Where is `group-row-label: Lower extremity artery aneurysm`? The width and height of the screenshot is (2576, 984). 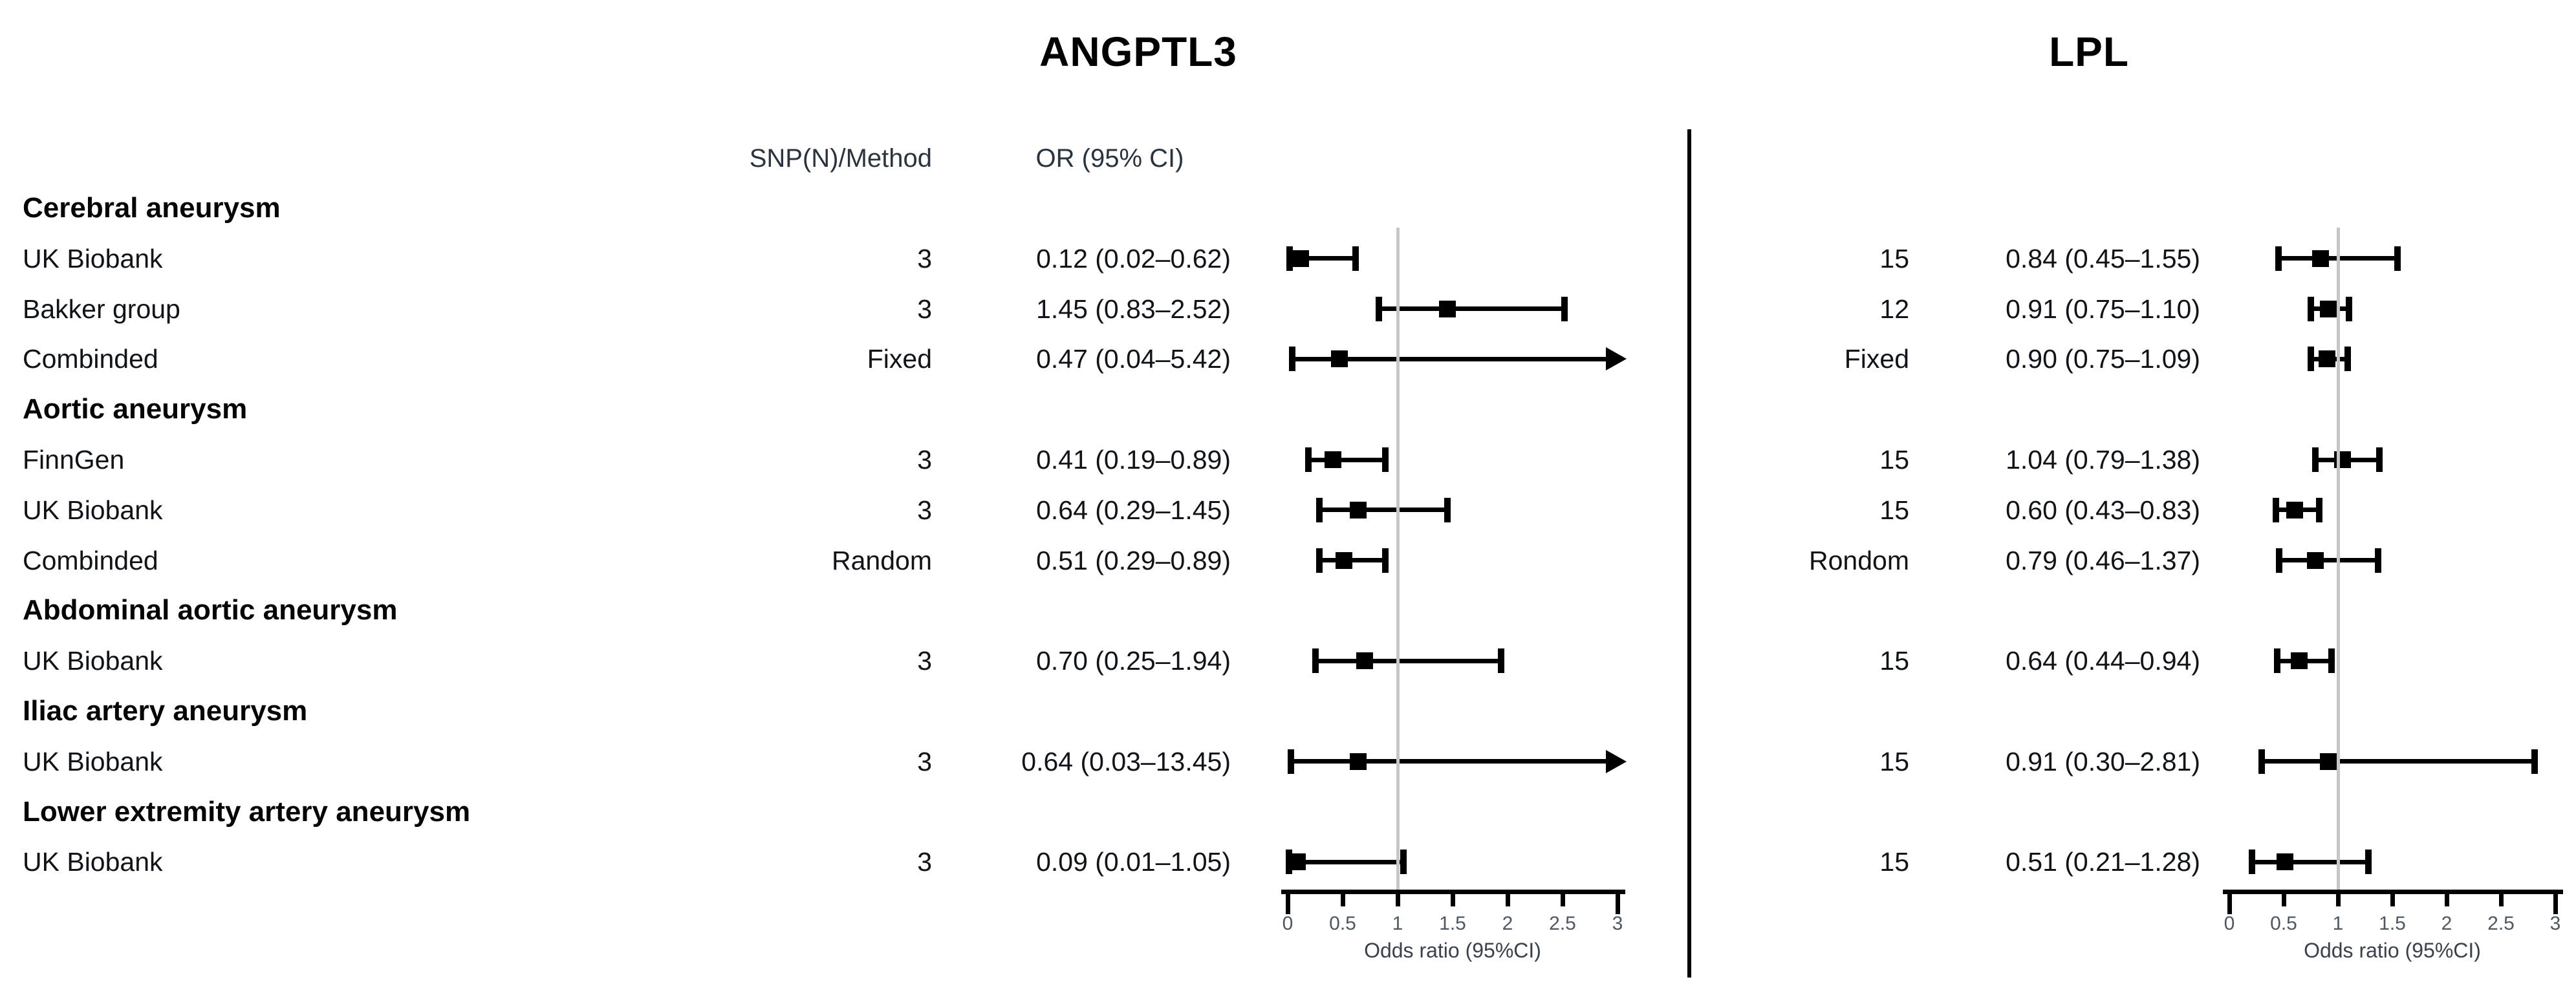 group-row-label: Lower extremity artery aneurysm is located at coordinates (247, 811).